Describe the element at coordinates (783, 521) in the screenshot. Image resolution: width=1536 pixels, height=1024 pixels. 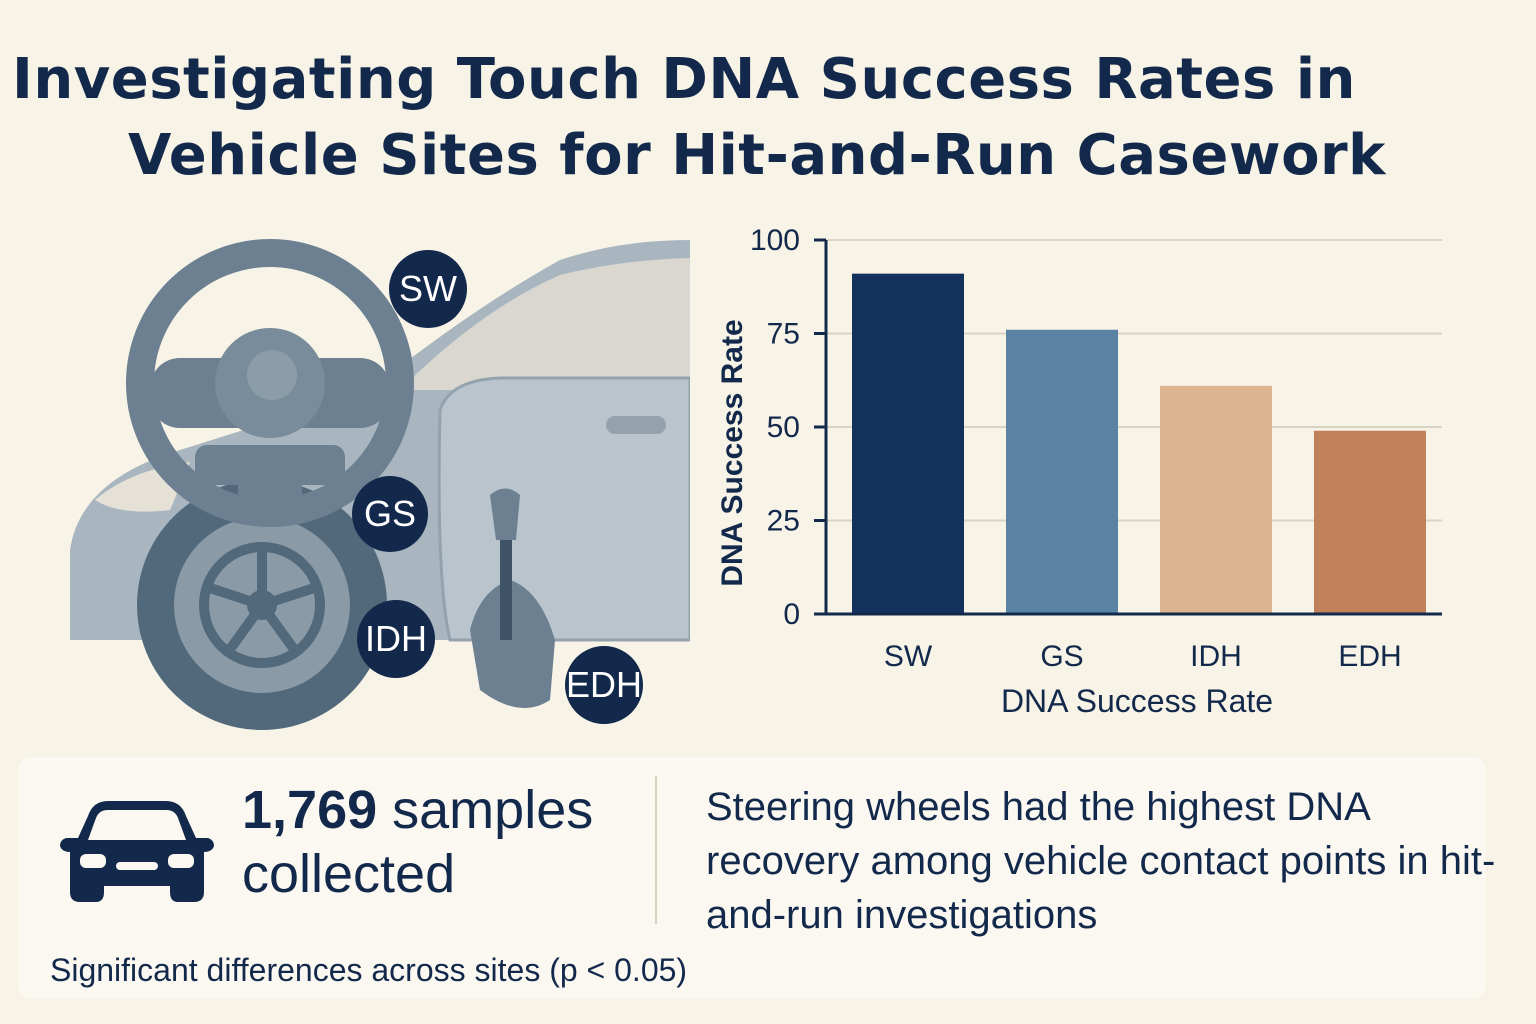
I see `y-tick-label: 25` at that location.